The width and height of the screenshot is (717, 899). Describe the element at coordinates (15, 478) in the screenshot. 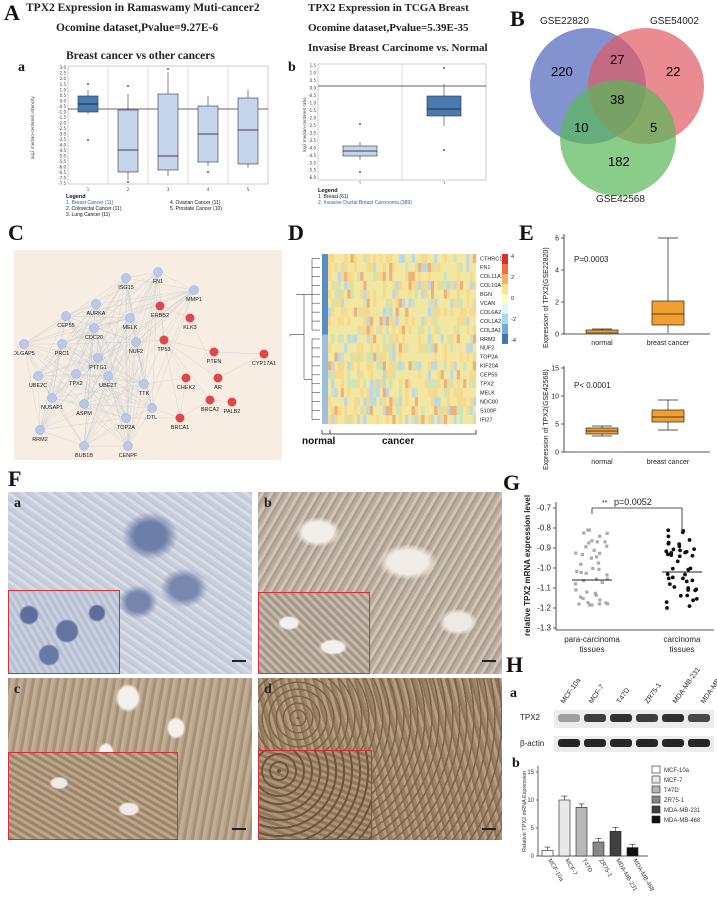

I see `panel-f-letter: F` at that location.